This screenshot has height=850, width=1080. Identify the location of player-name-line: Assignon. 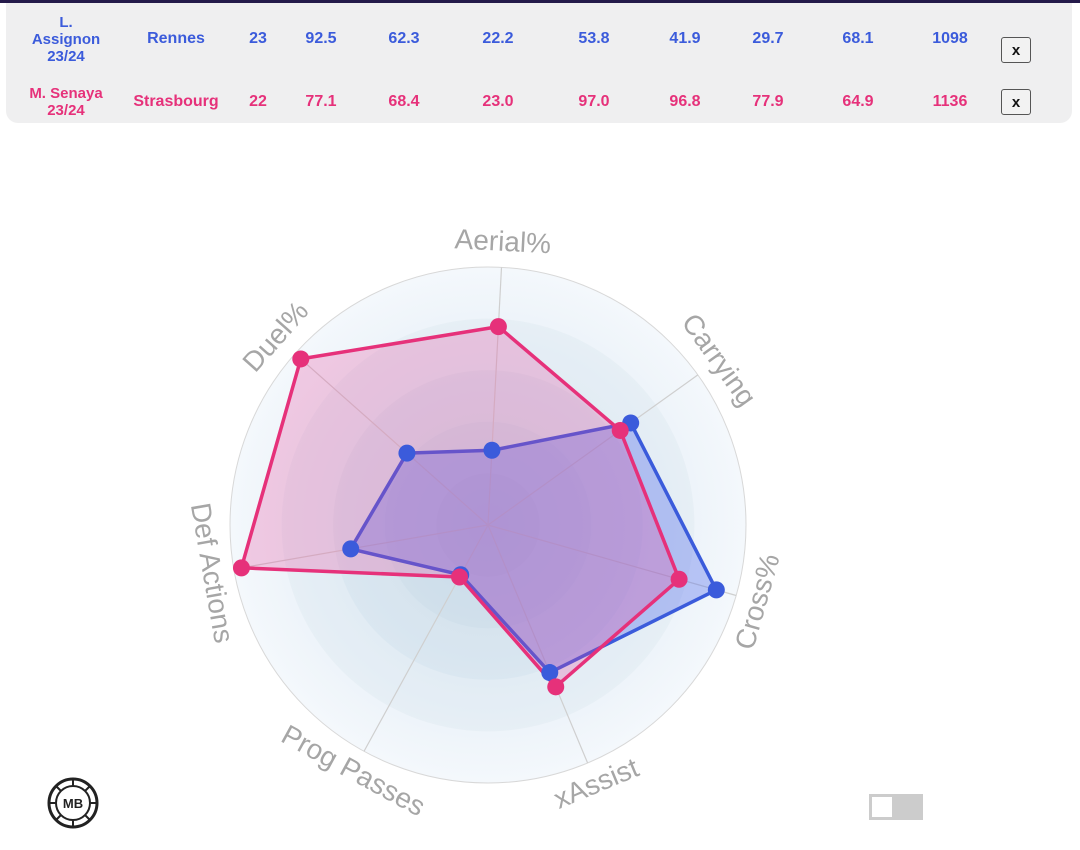
(66, 39).